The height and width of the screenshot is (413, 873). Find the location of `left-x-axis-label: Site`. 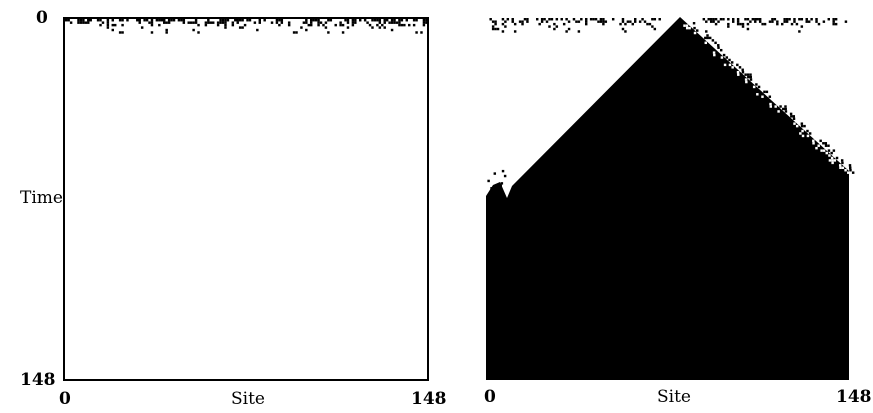

left-x-axis-label: Site is located at coordinates (248, 399).